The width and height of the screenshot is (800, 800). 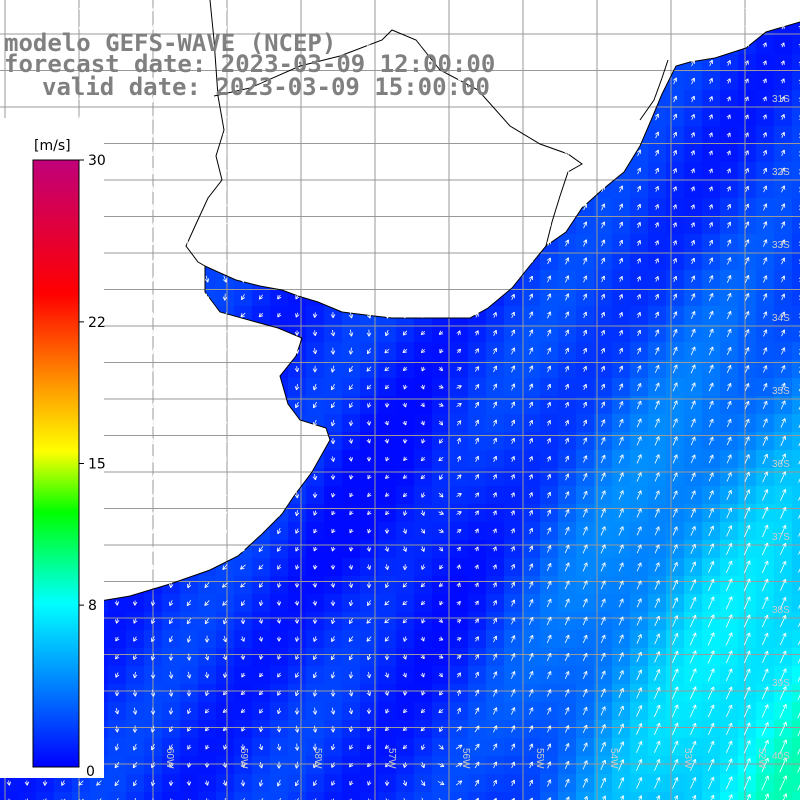 What do you see at coordinates (781, 172) in the screenshot?
I see `latitude-label: 32S` at bounding box center [781, 172].